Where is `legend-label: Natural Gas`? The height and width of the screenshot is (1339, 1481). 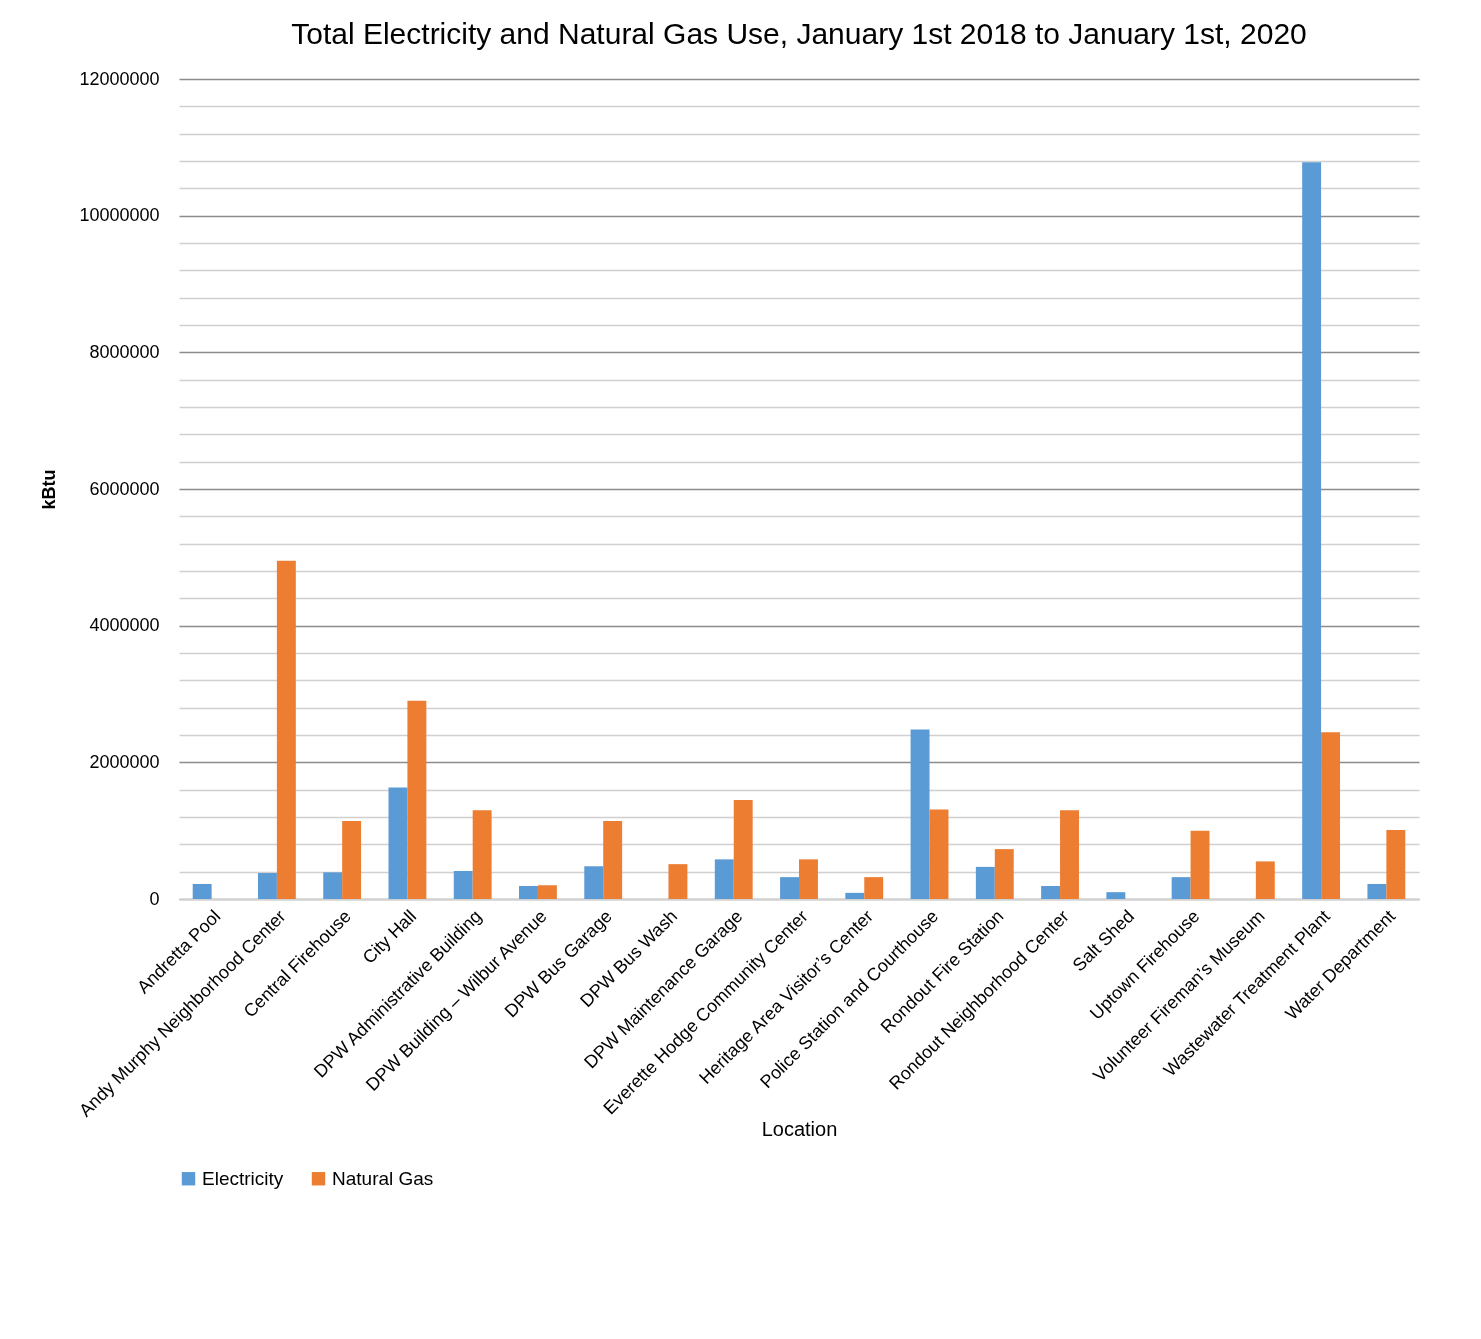
legend-label: Natural Gas is located at coordinates (383, 1178).